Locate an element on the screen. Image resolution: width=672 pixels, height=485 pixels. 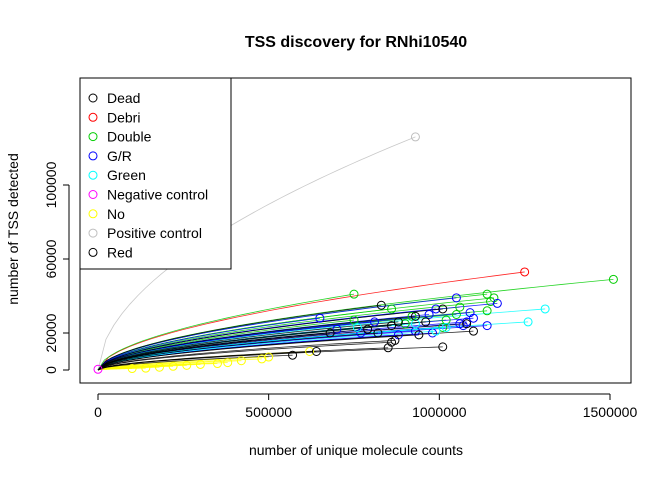
x-axis-label: number of unique molecule counts is located at coordinates (356, 450).